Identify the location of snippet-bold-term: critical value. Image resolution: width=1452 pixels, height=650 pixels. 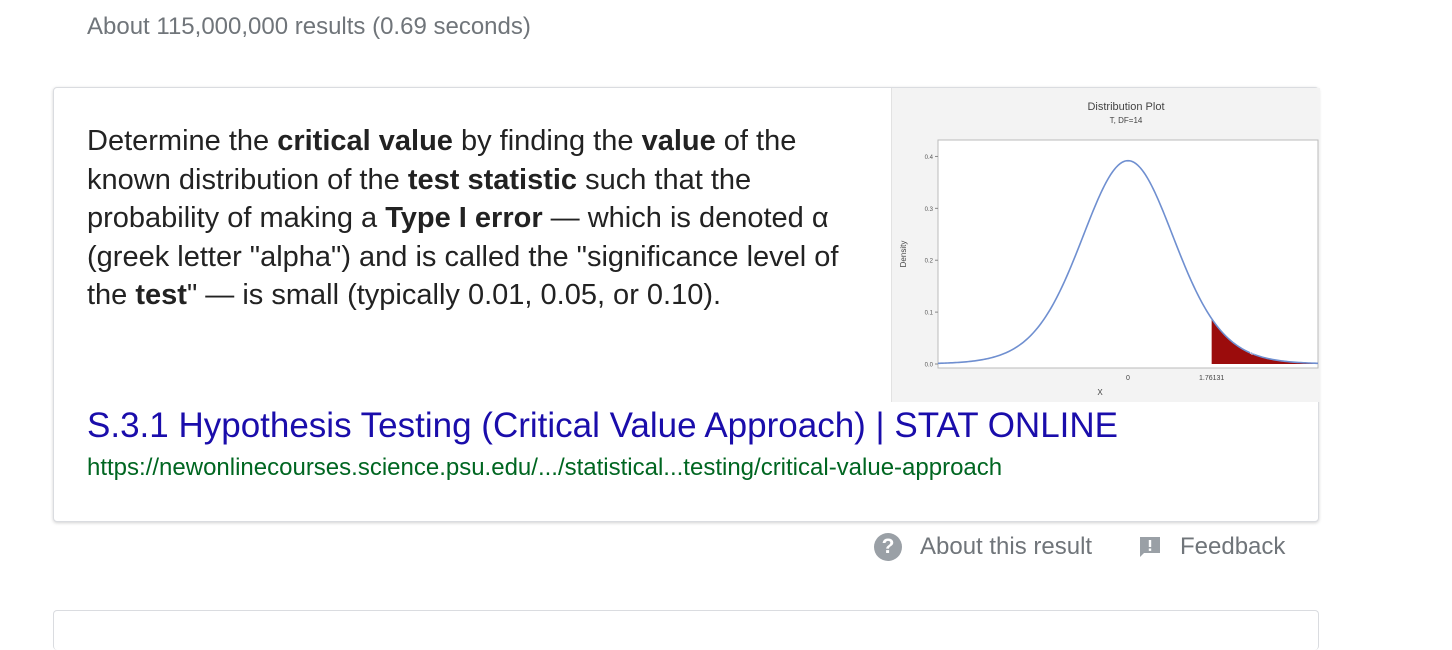
(365, 141).